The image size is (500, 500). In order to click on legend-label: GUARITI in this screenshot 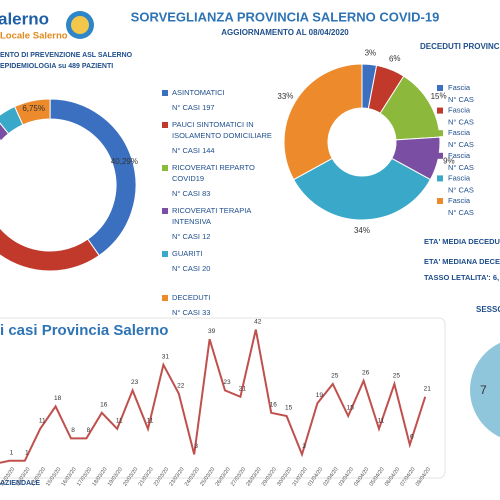, I will do `click(187, 253)`.